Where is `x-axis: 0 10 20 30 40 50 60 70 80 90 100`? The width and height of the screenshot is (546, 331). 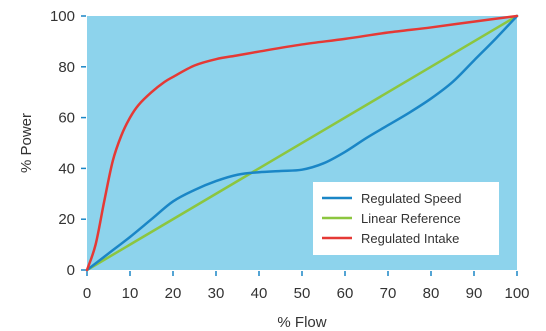 x-axis: 0 10 20 30 40 50 60 70 80 90 100 is located at coordinates (306, 286).